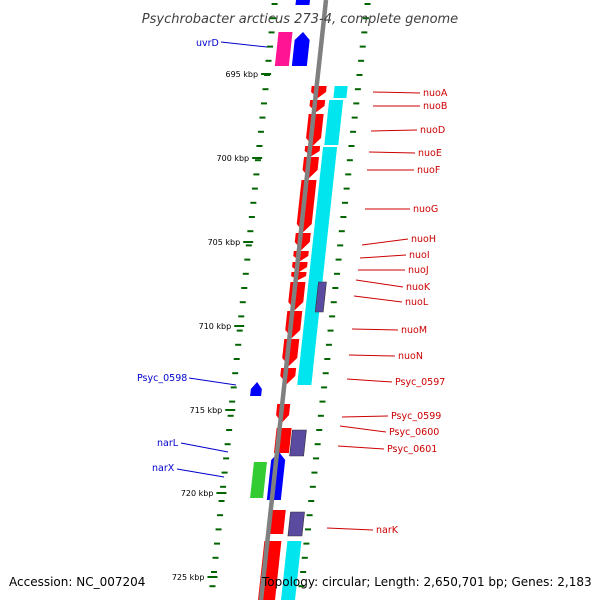  What do you see at coordinates (414, 432) in the screenshot?
I see `gene-label-Psyc_0600: Psyc_0600` at bounding box center [414, 432].